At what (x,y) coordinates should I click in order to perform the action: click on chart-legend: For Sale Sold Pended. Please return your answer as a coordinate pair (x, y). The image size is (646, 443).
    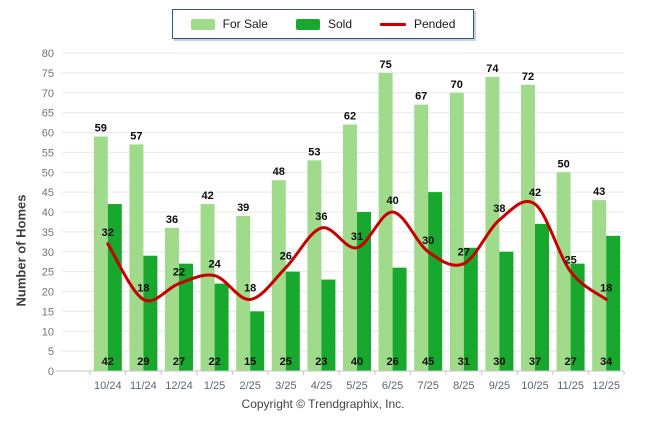
    Looking at the image, I should click on (323, 24).